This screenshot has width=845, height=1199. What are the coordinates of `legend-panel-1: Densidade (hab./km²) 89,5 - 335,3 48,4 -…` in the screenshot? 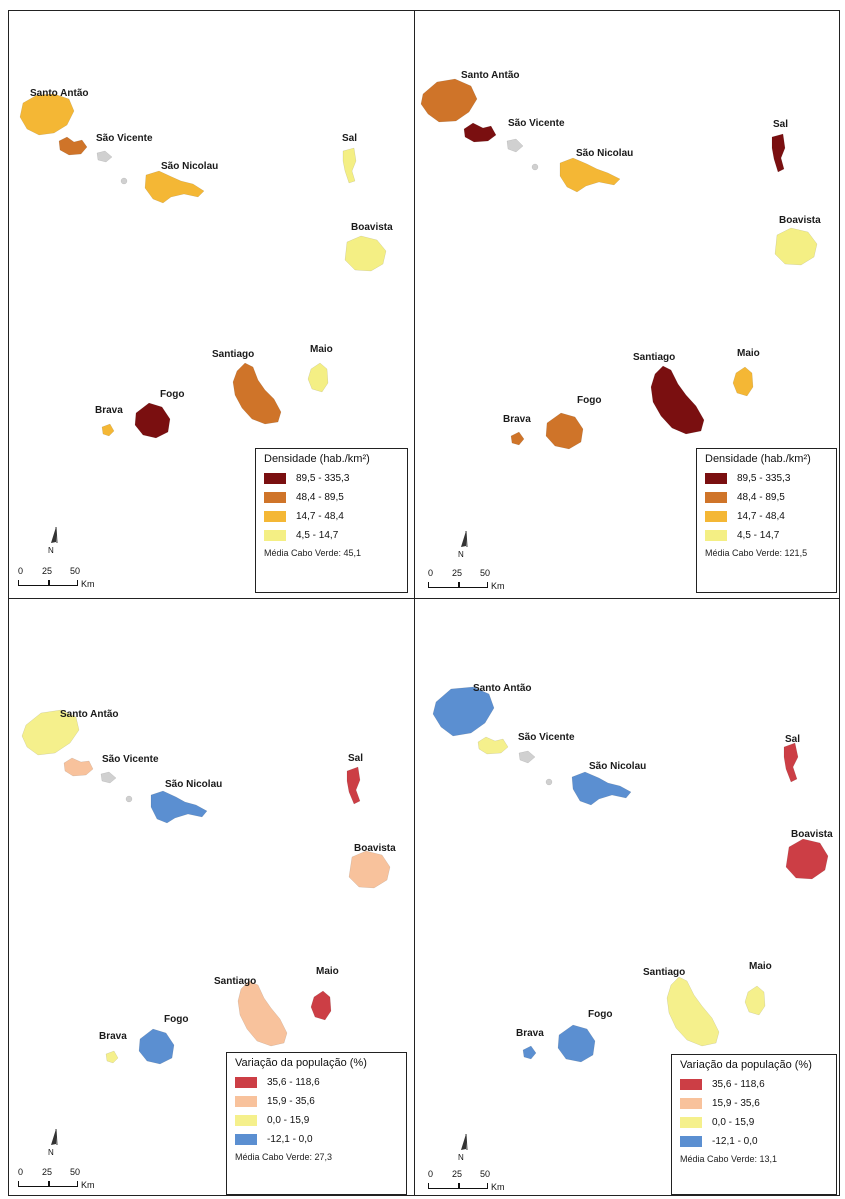 It's located at (331, 520).